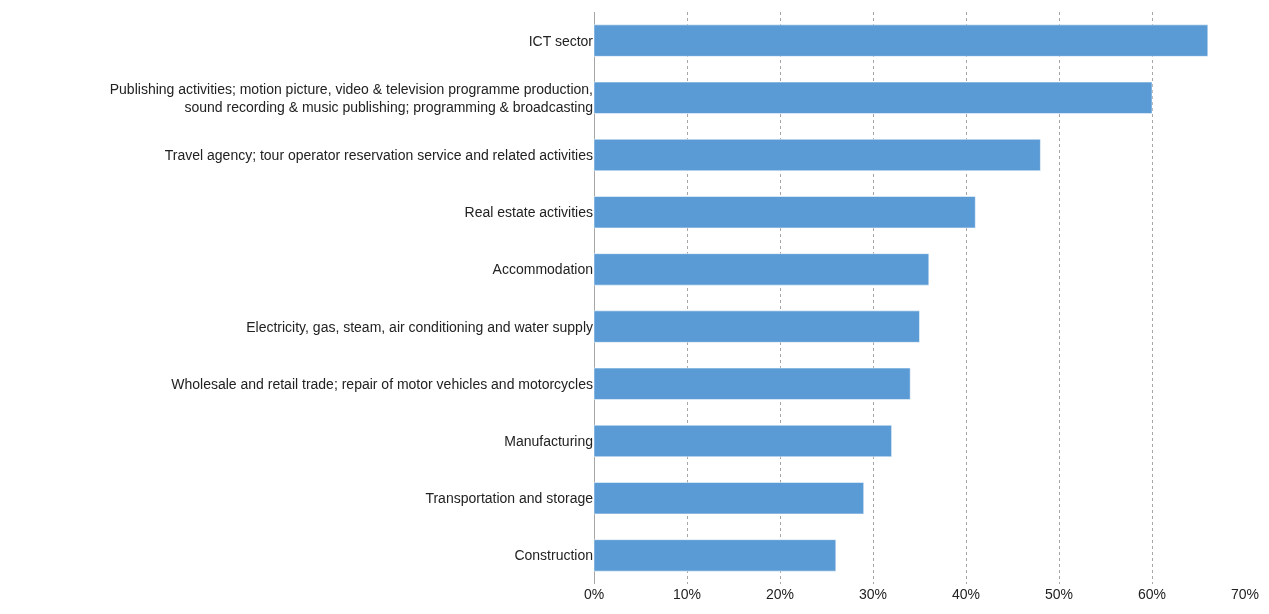 This screenshot has width=1269, height=614. I want to click on x-tick-label: 50%, so click(1059, 594).